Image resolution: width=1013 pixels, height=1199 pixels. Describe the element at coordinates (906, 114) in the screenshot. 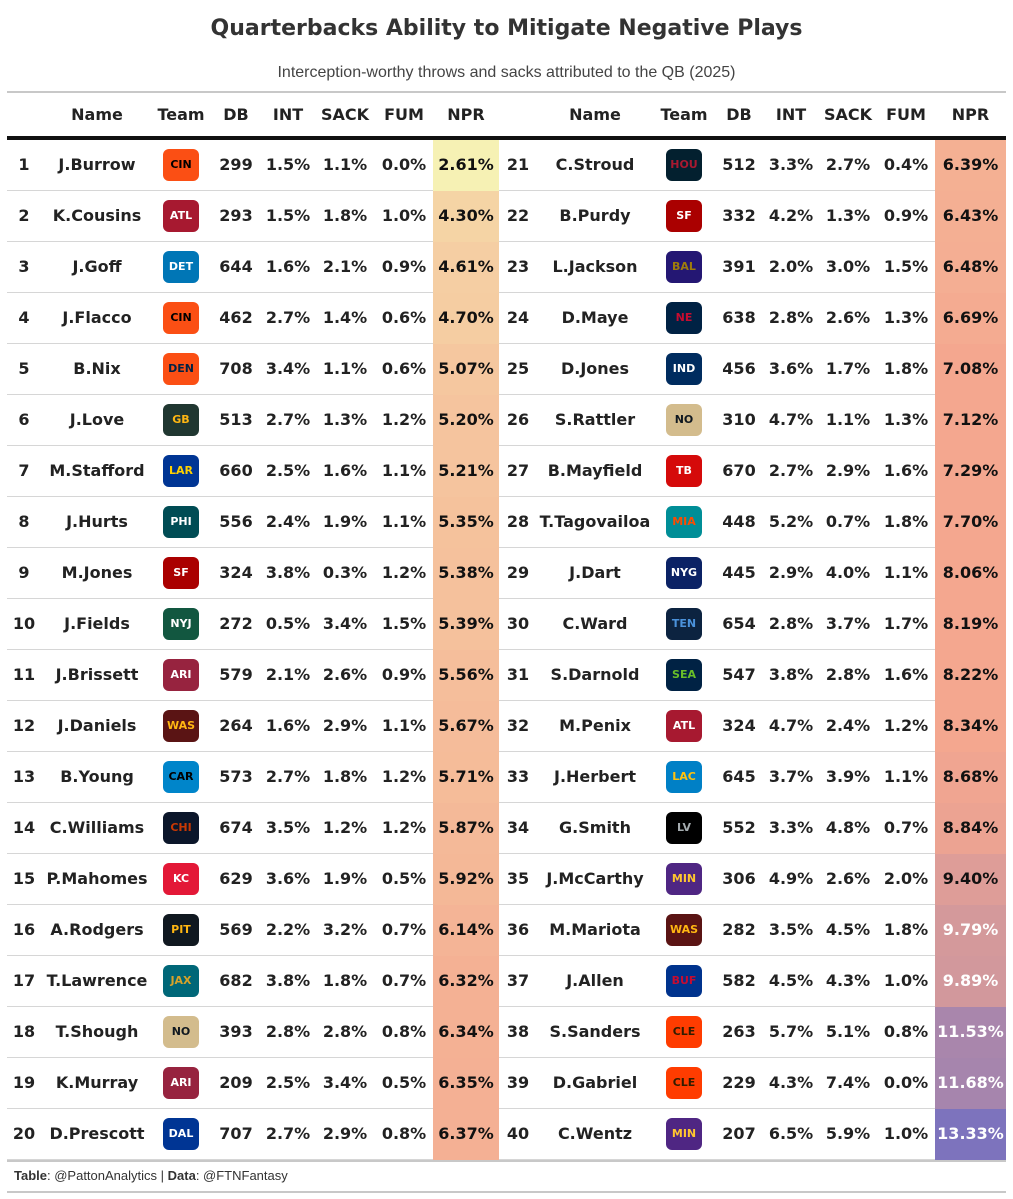

I see `column-header-fum-right: FUM` at that location.